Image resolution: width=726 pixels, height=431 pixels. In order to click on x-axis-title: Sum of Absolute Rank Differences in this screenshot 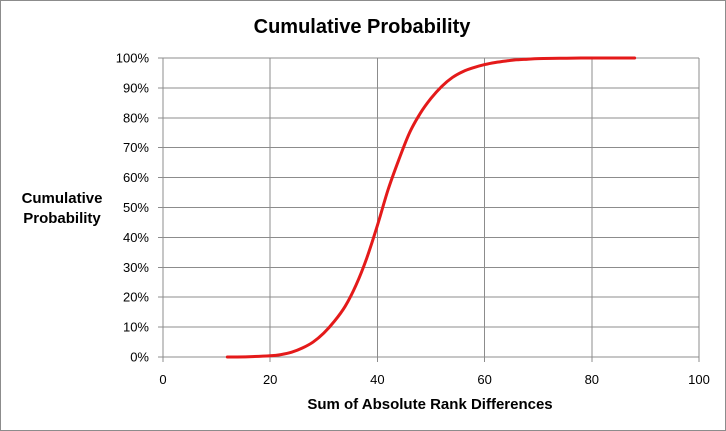, I will do `click(429, 404)`.